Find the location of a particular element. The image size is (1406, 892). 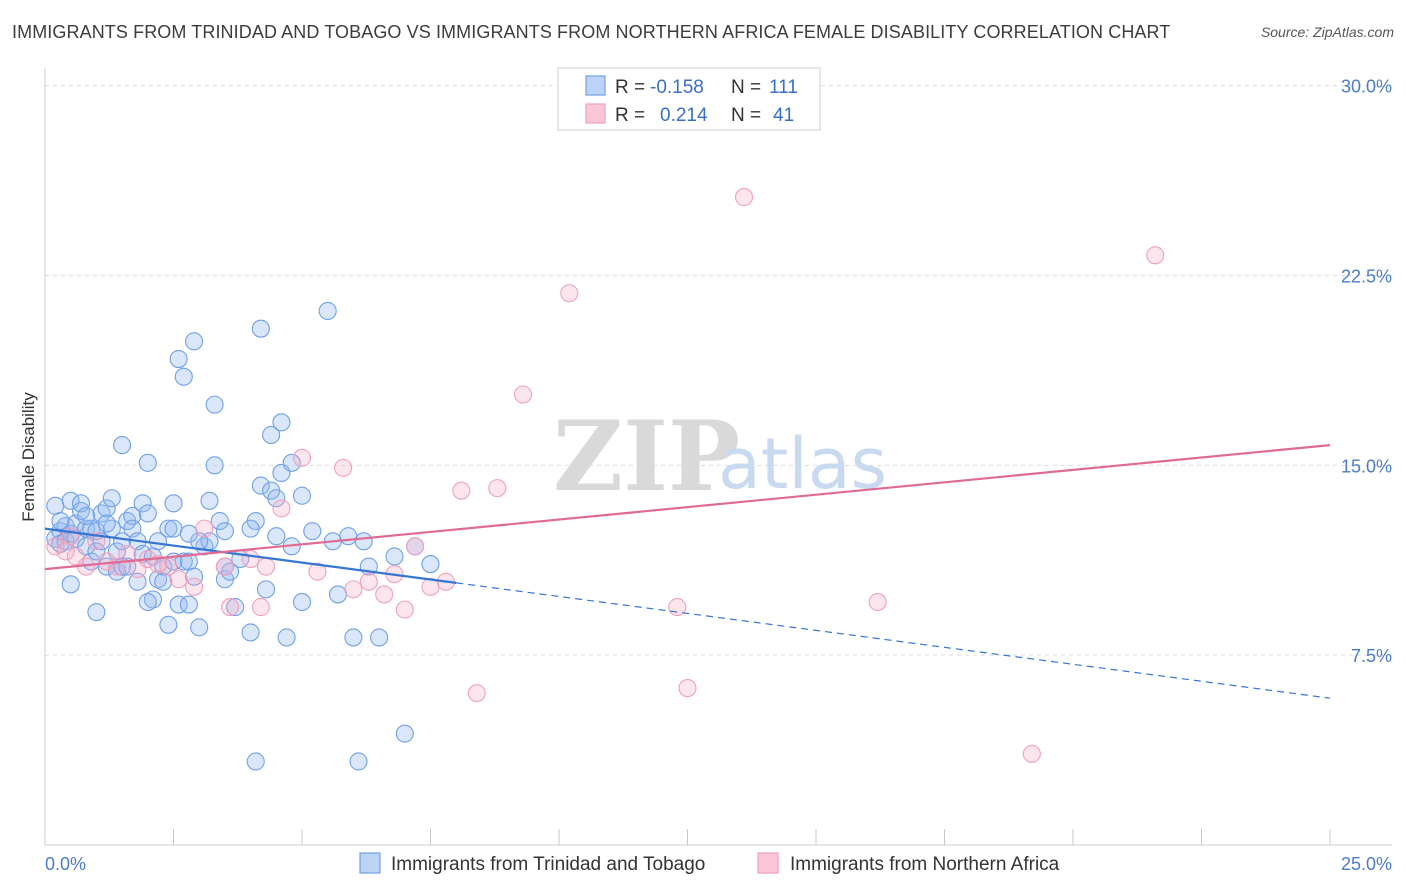

watermark-atlas: atlas is located at coordinates (802, 464).